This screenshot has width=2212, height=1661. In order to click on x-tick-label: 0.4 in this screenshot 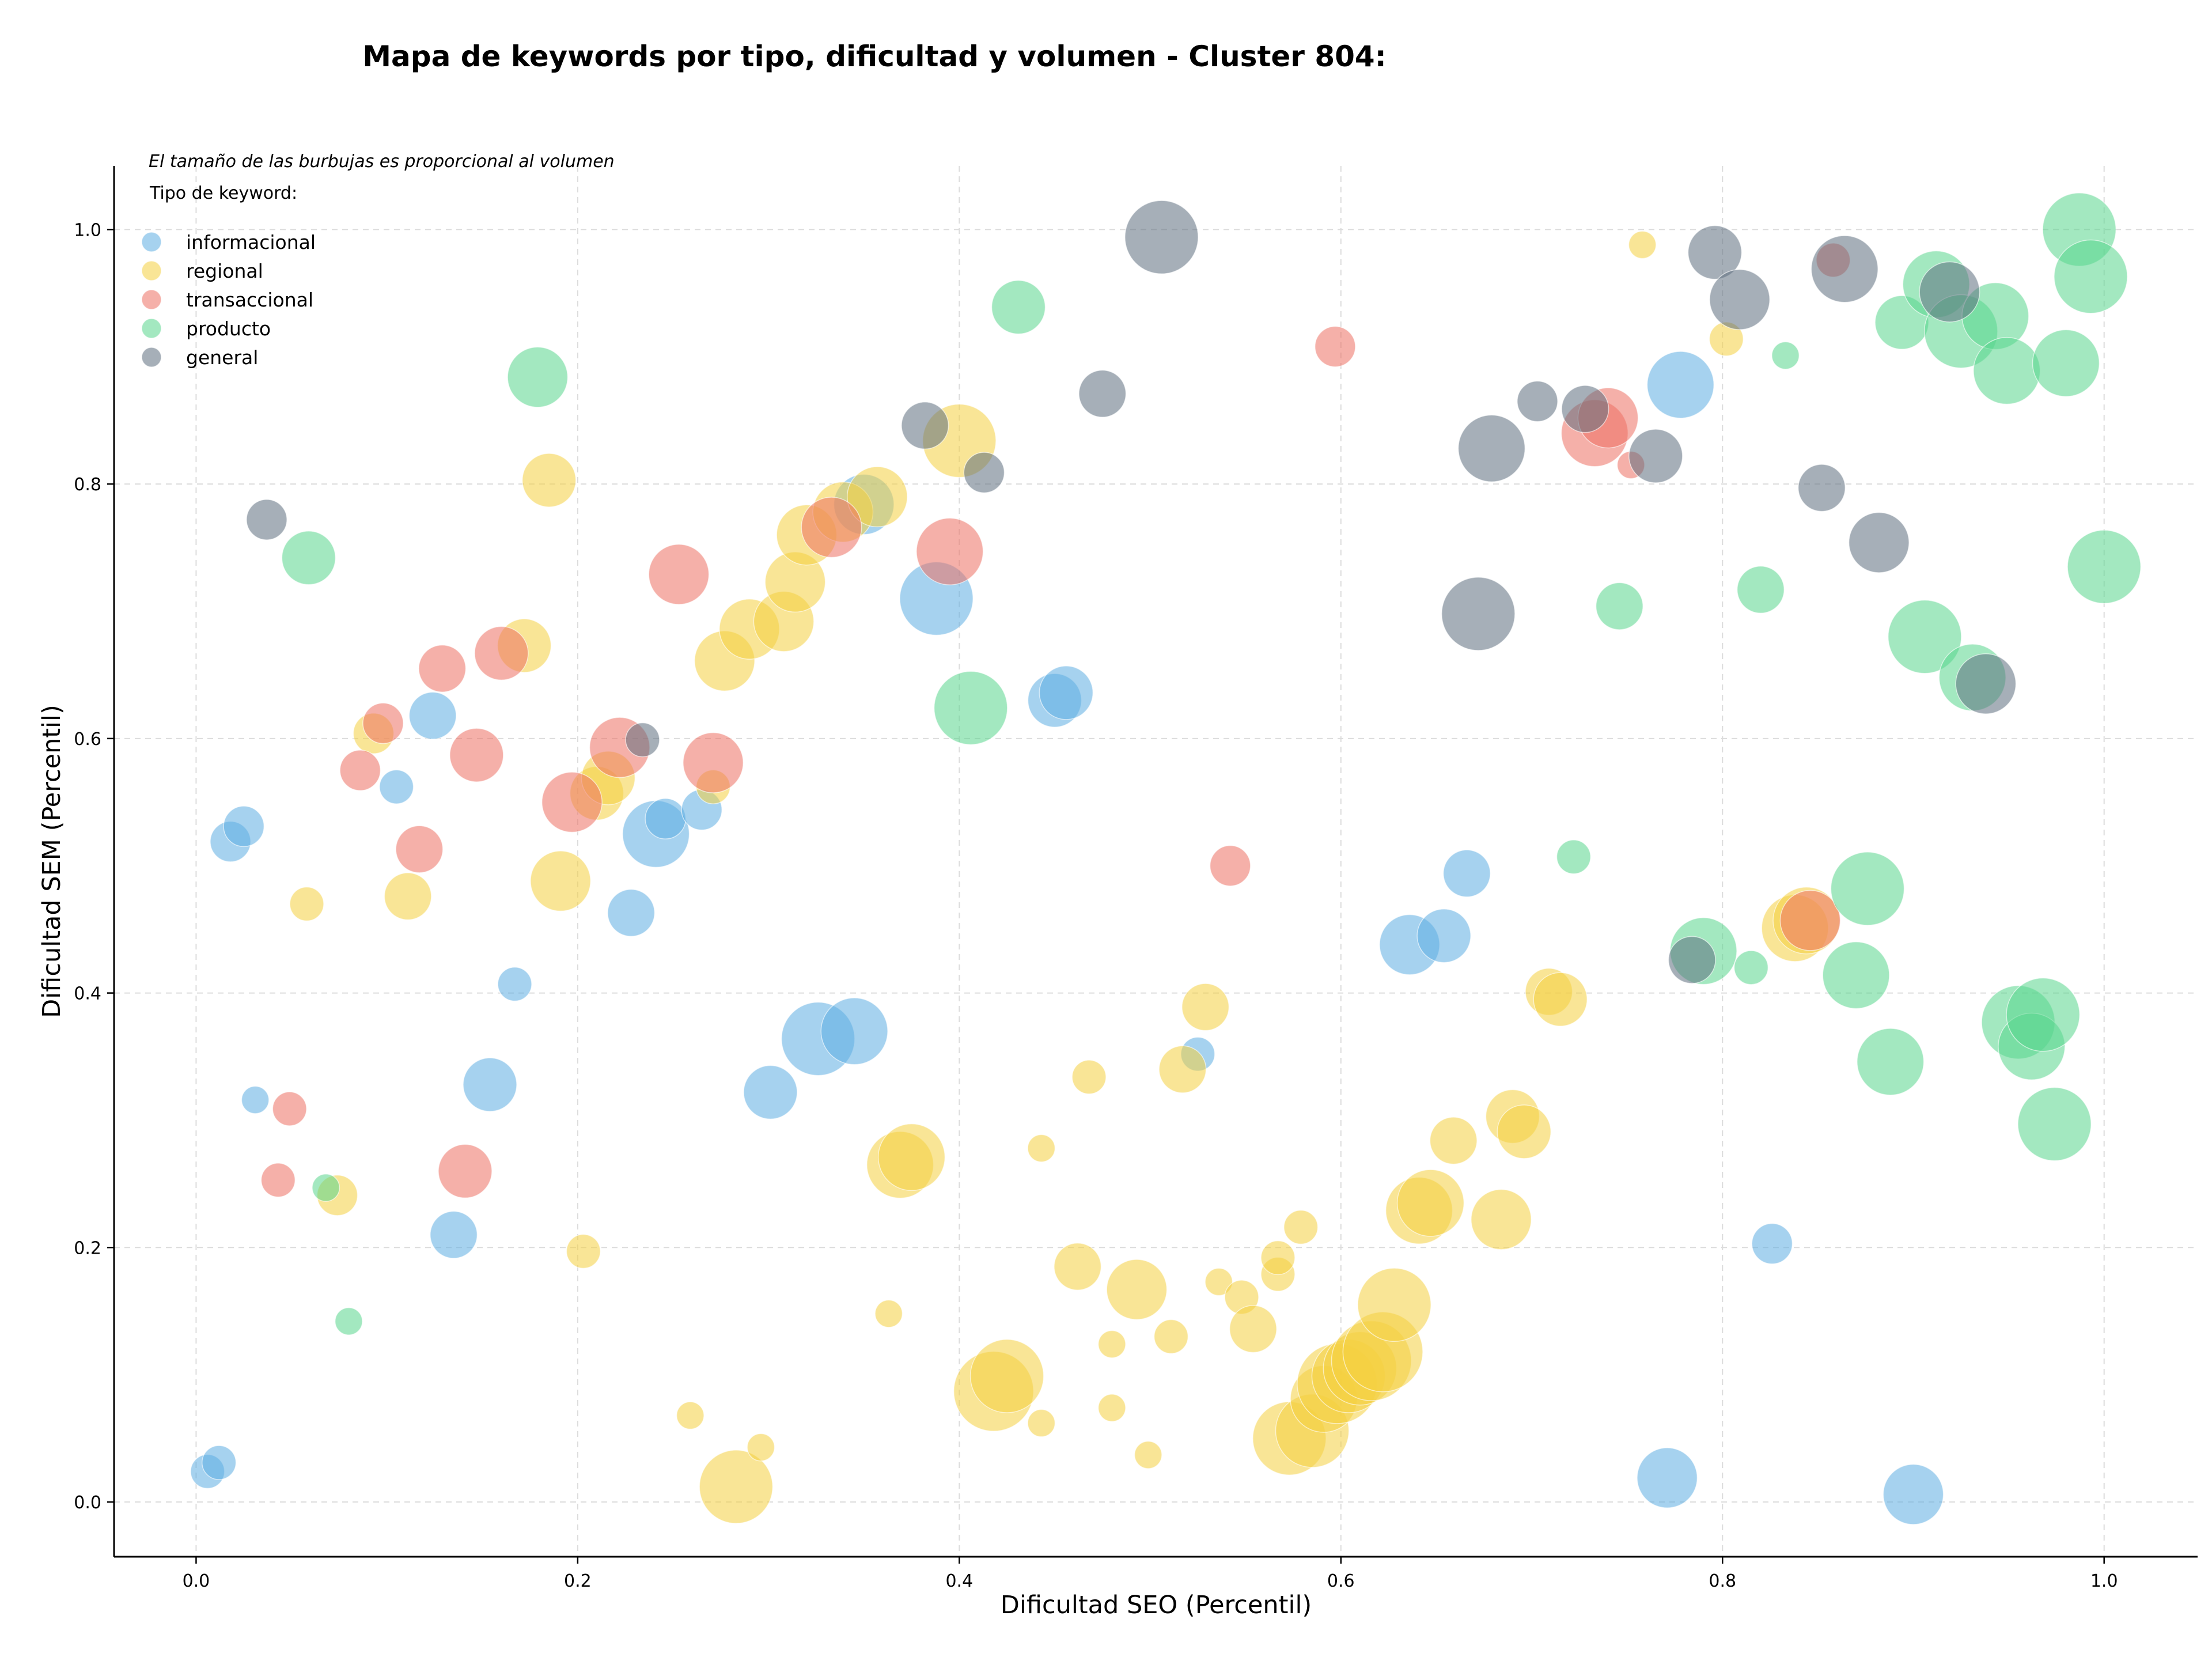, I will do `click(959, 1581)`.